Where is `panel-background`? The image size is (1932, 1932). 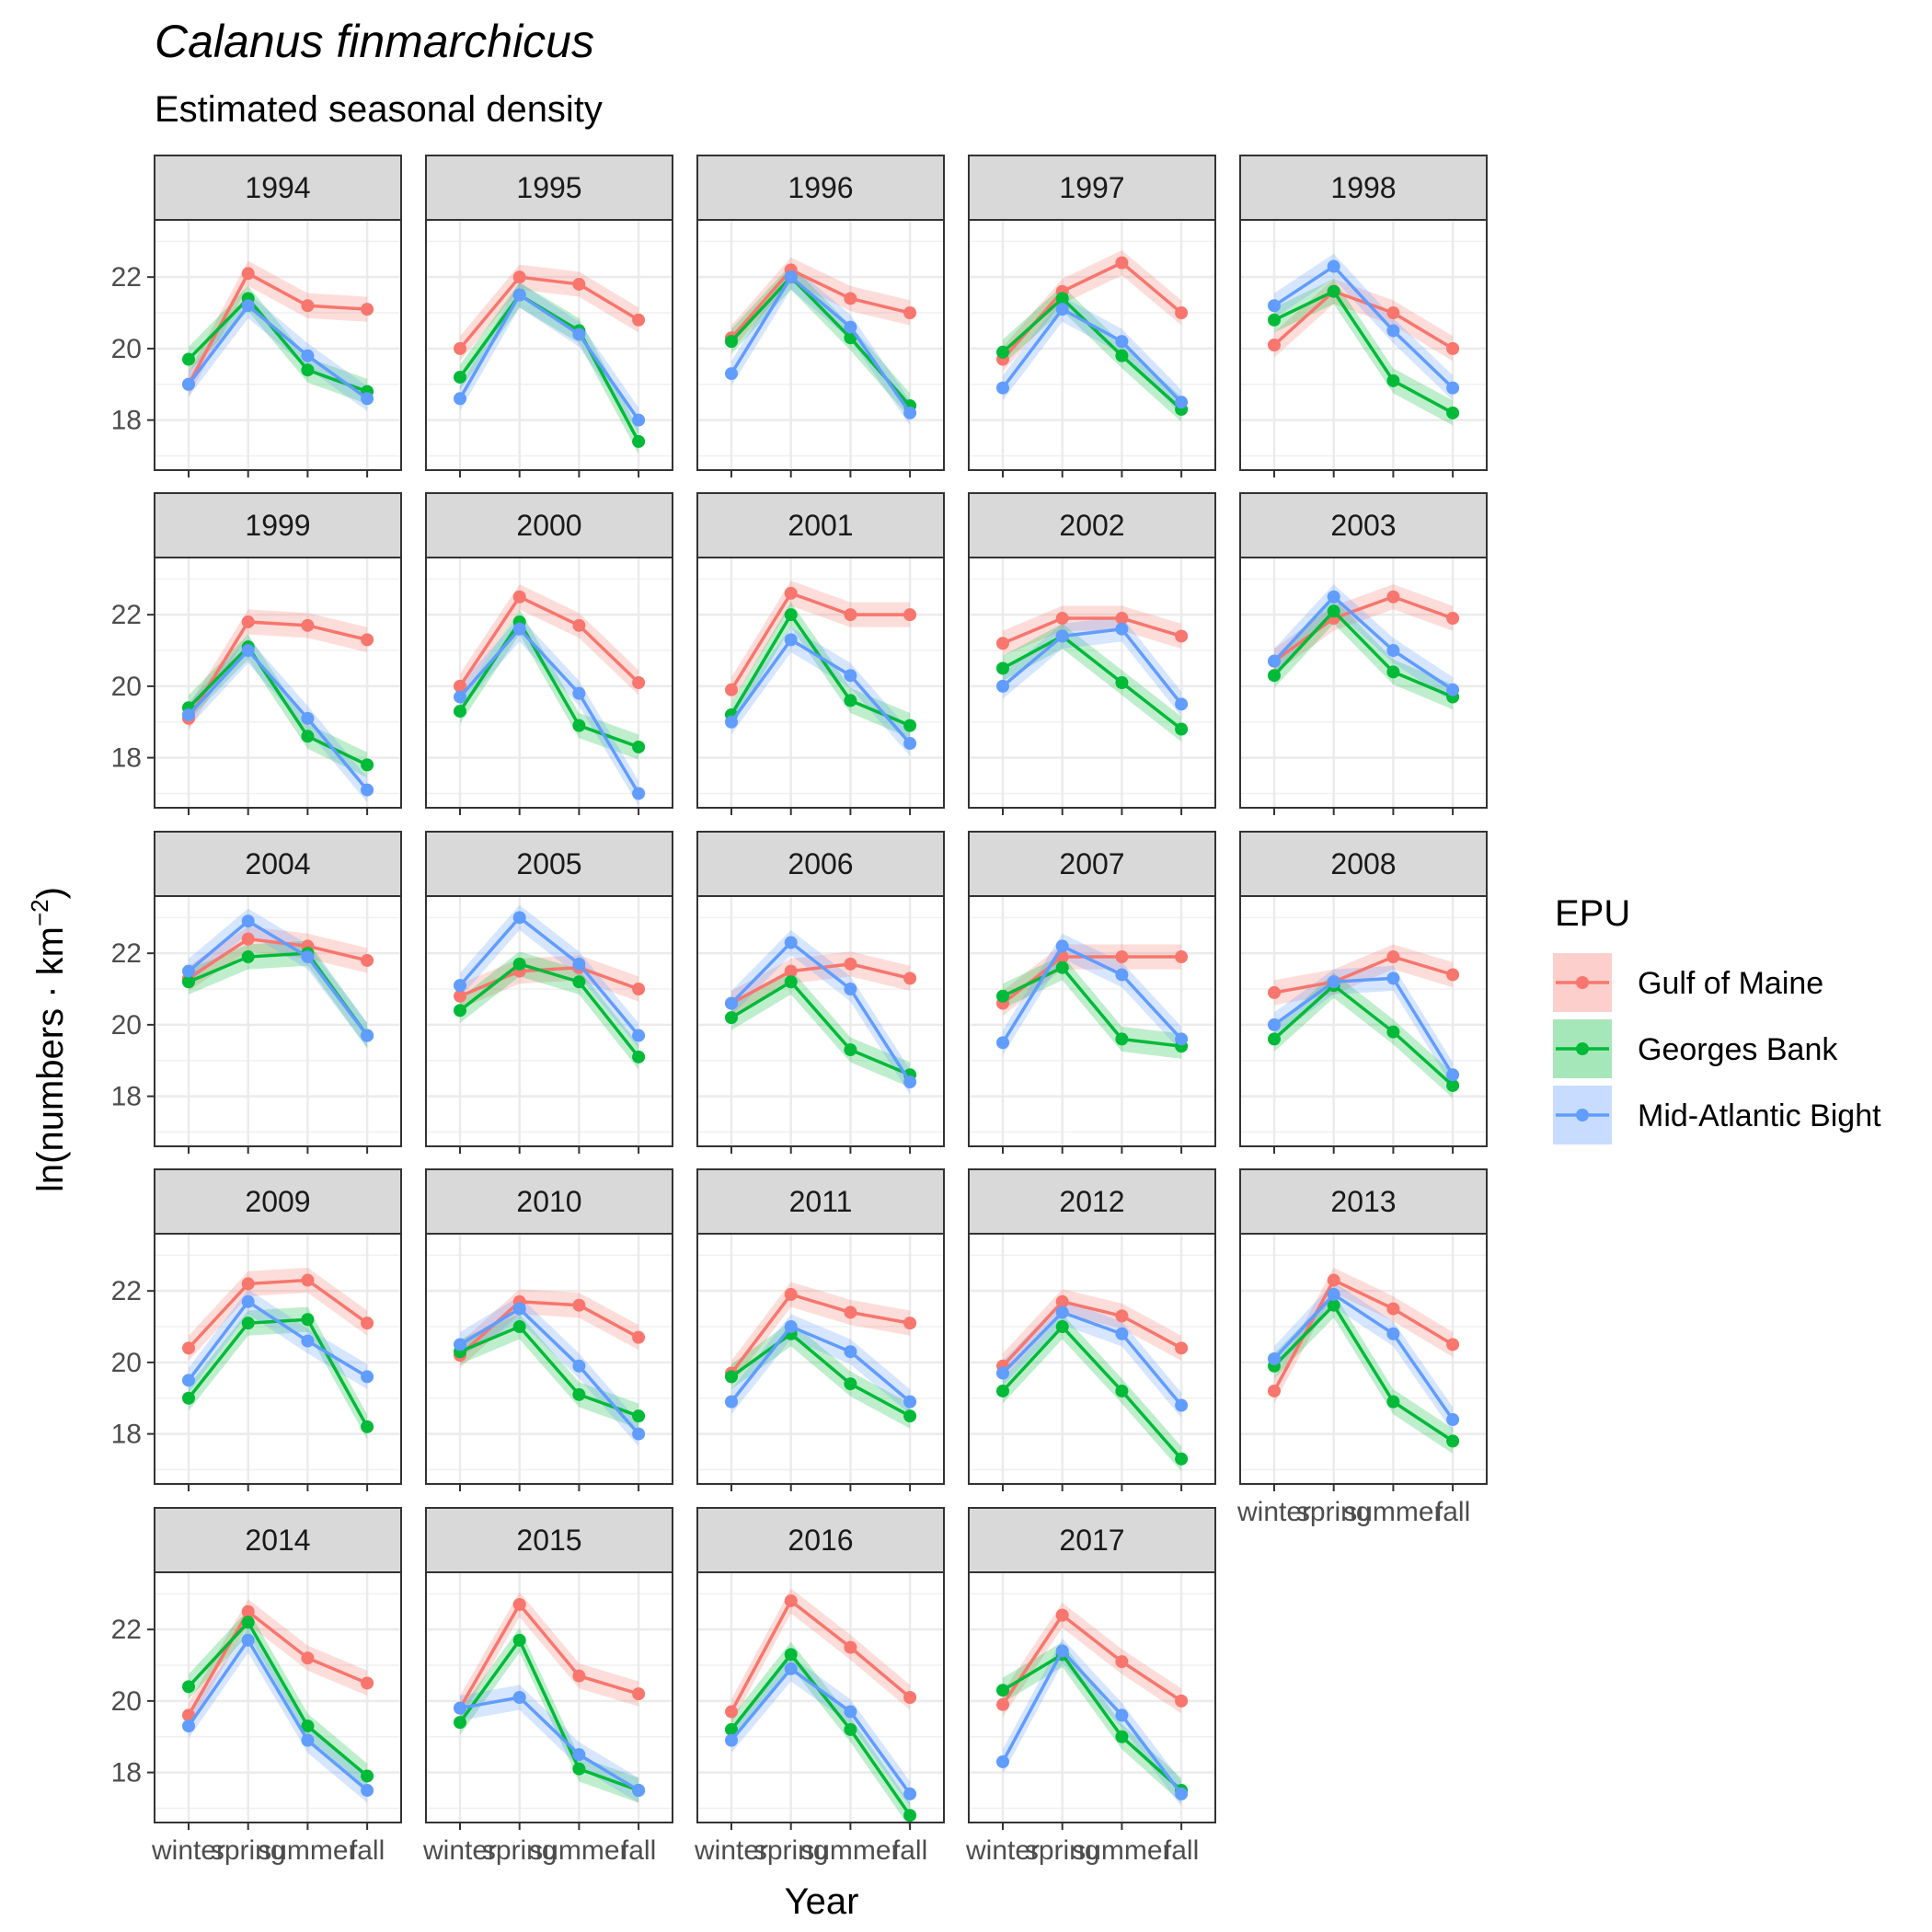
panel-background is located at coordinates (278, 1697).